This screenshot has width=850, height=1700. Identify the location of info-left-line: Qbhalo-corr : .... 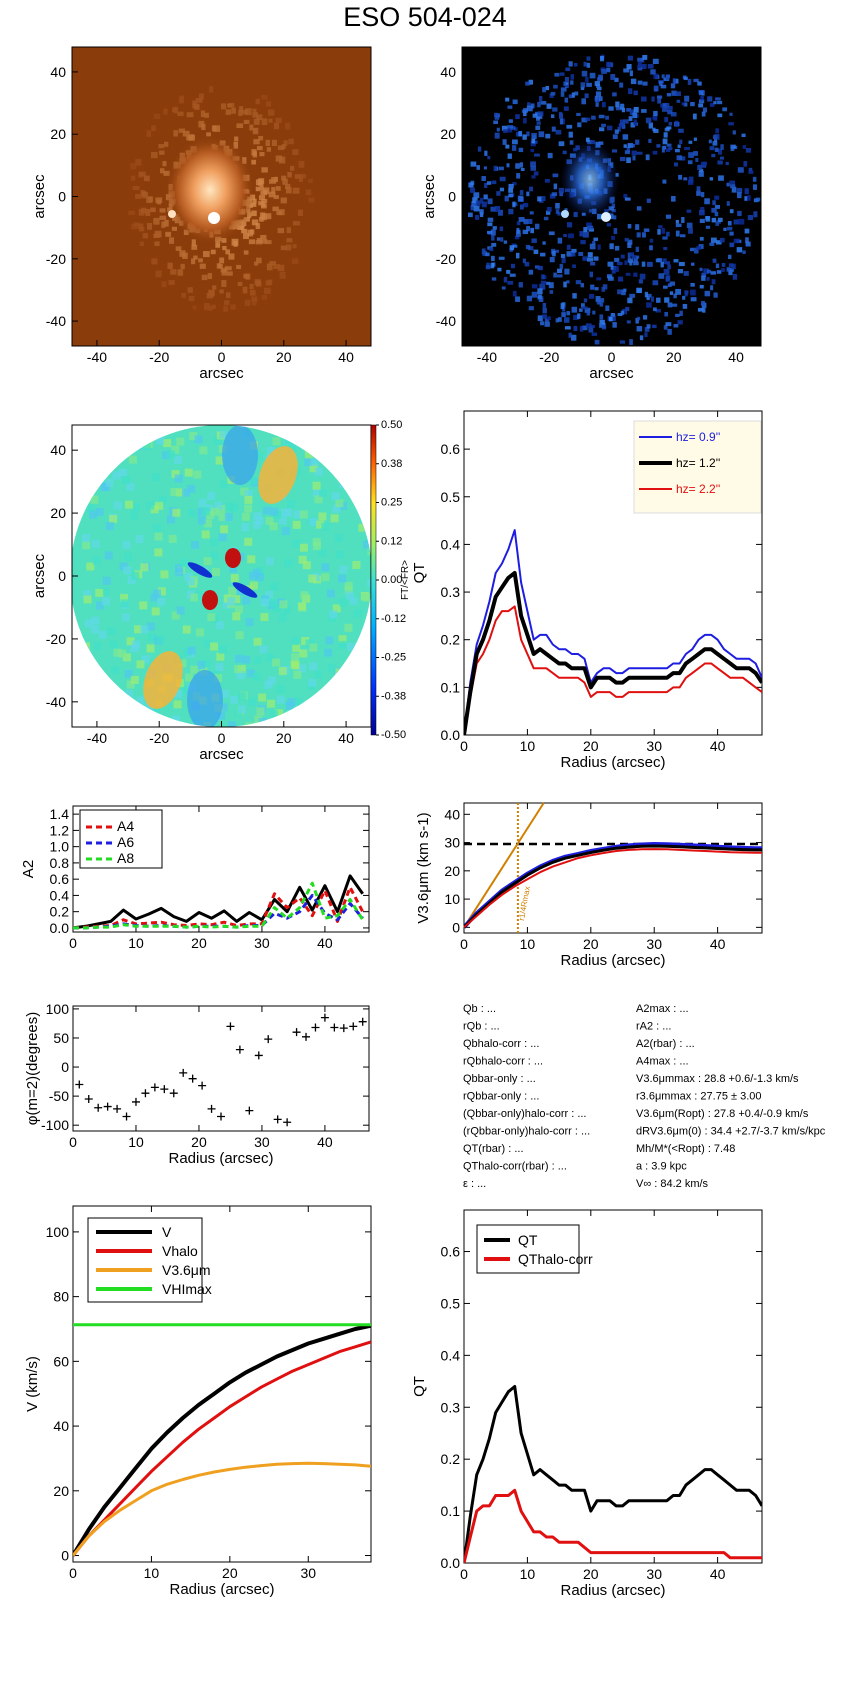
(501, 1044).